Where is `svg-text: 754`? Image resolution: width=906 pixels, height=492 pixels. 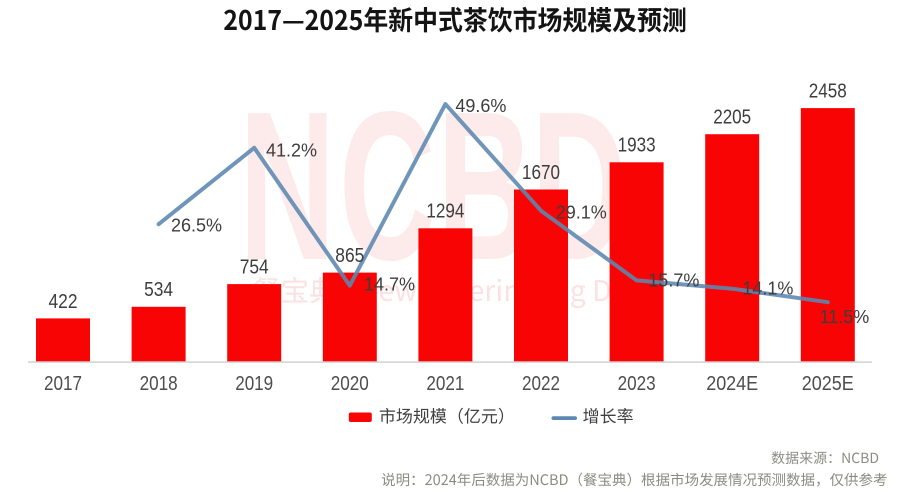 svg-text: 754 is located at coordinates (254, 268).